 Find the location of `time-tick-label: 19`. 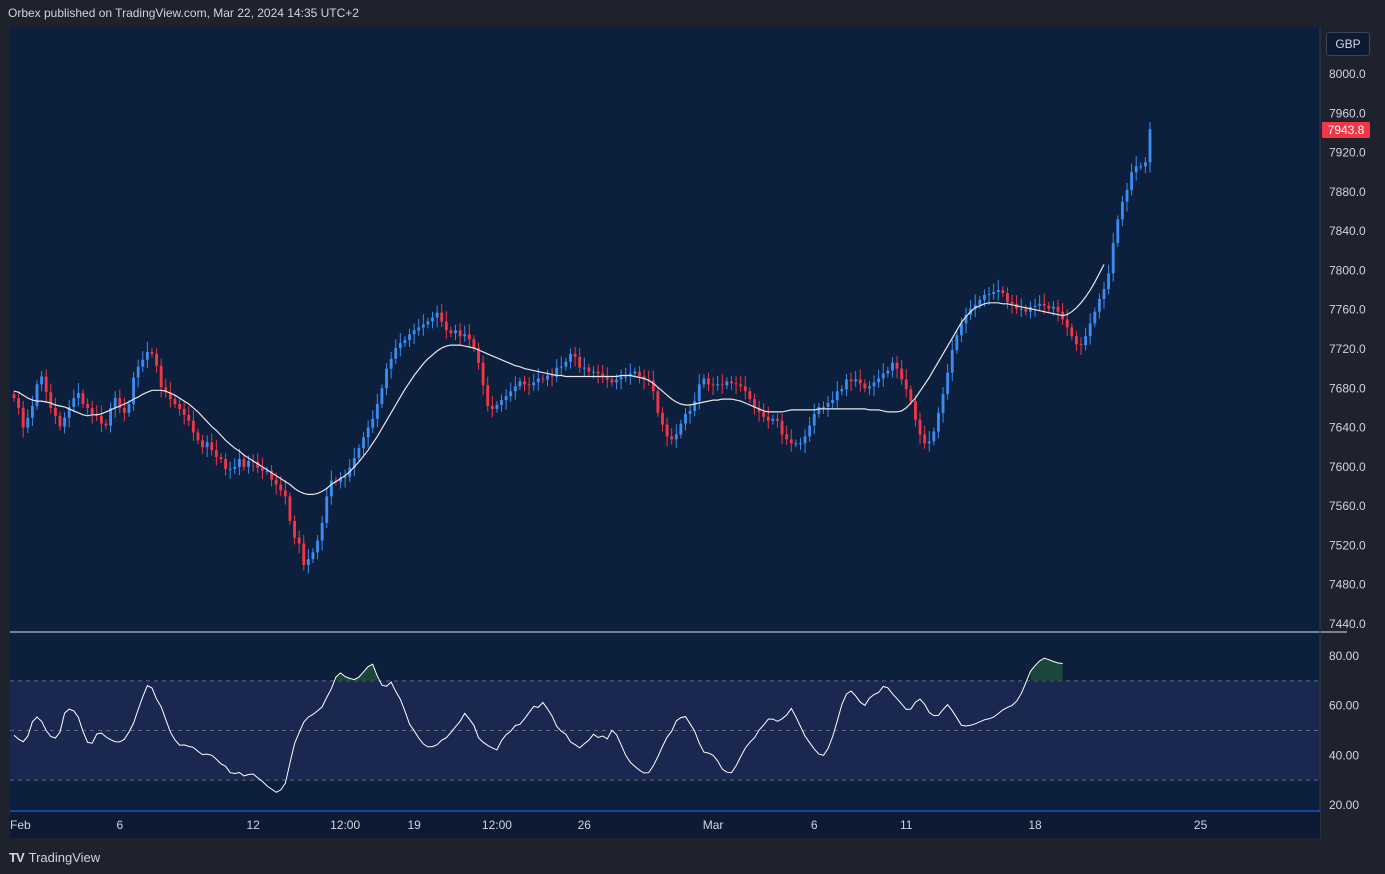

time-tick-label: 19 is located at coordinates (414, 825).